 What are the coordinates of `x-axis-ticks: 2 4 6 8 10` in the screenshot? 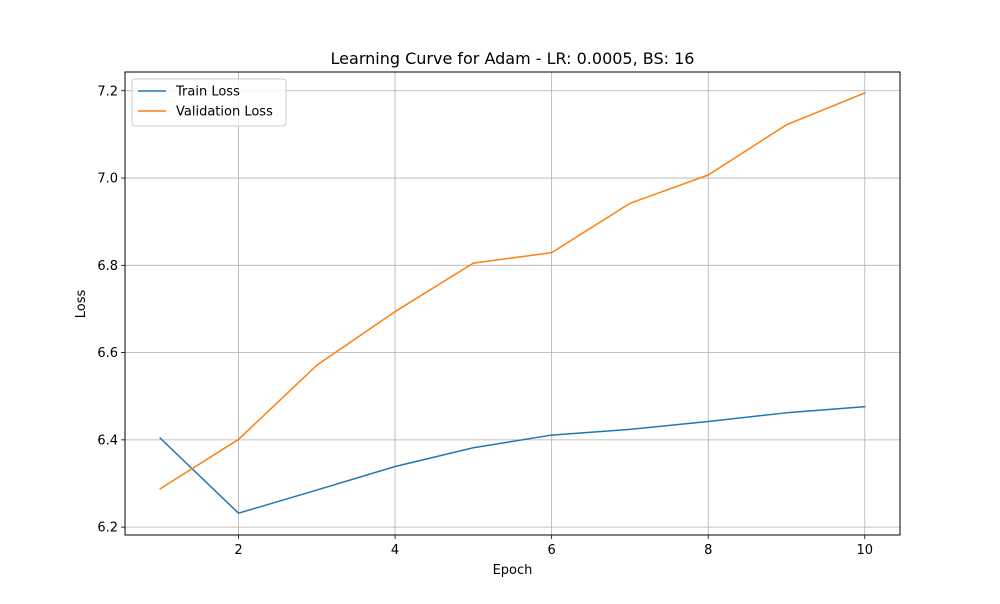 It's located at (553, 546).